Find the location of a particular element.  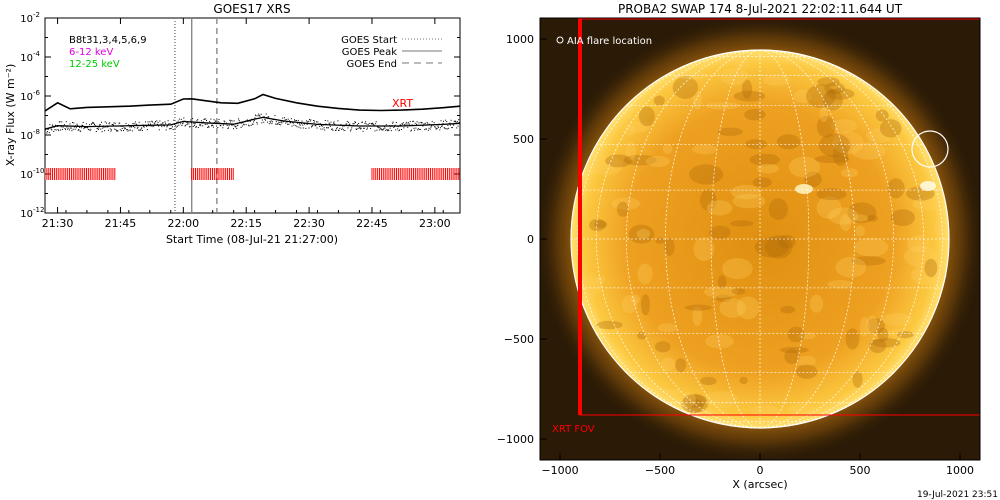

swap-y-tick-label: −500 is located at coordinates (519, 339).